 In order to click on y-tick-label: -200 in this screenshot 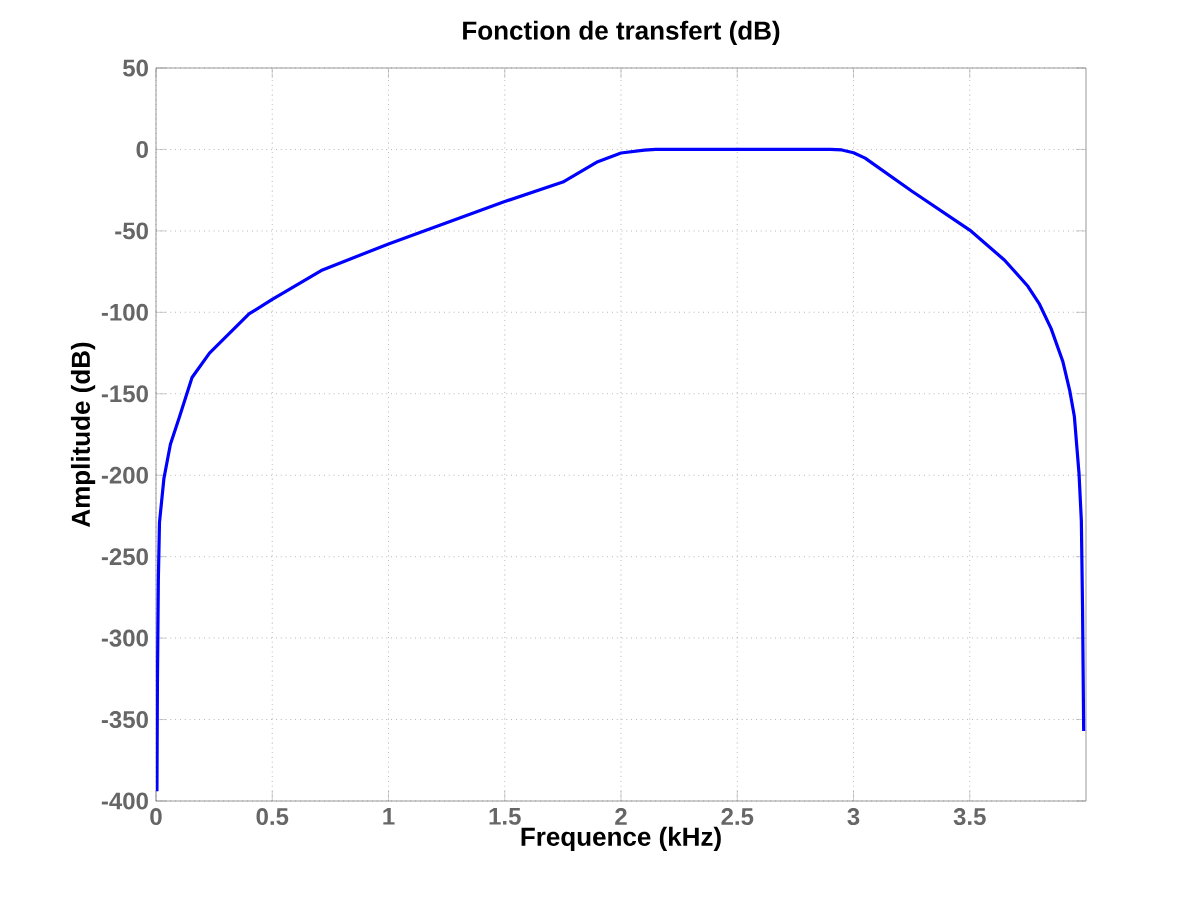, I will do `click(124, 475)`.